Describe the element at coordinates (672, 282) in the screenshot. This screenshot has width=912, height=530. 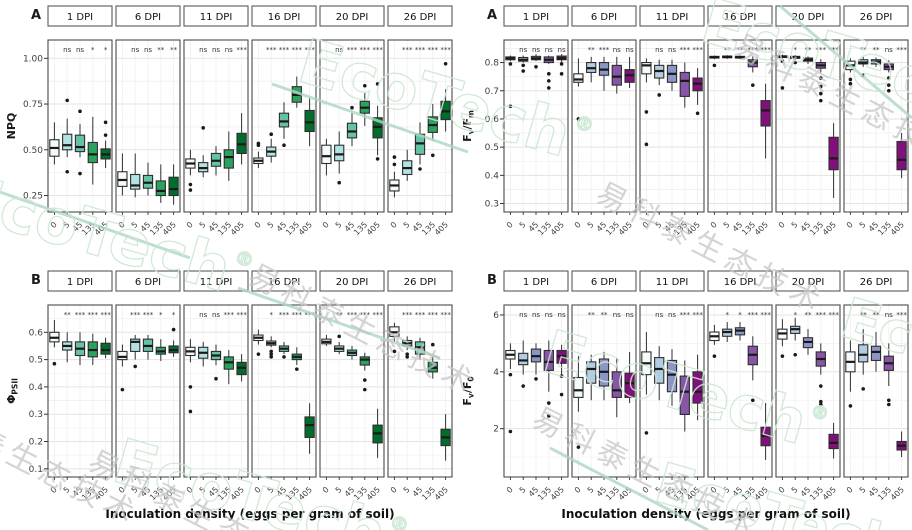
I see `facet-strip-label: 11 DPI` at that location.